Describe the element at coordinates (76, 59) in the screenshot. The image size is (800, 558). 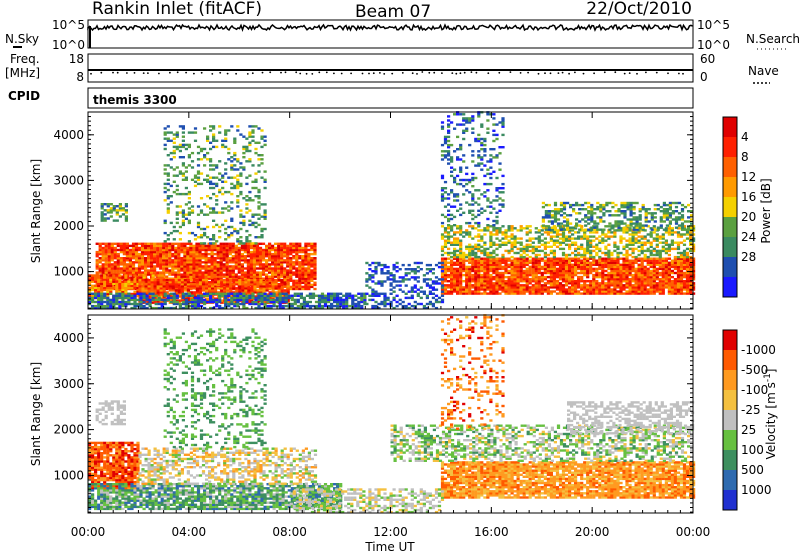
I see `freq-tick-top: 18` at that location.